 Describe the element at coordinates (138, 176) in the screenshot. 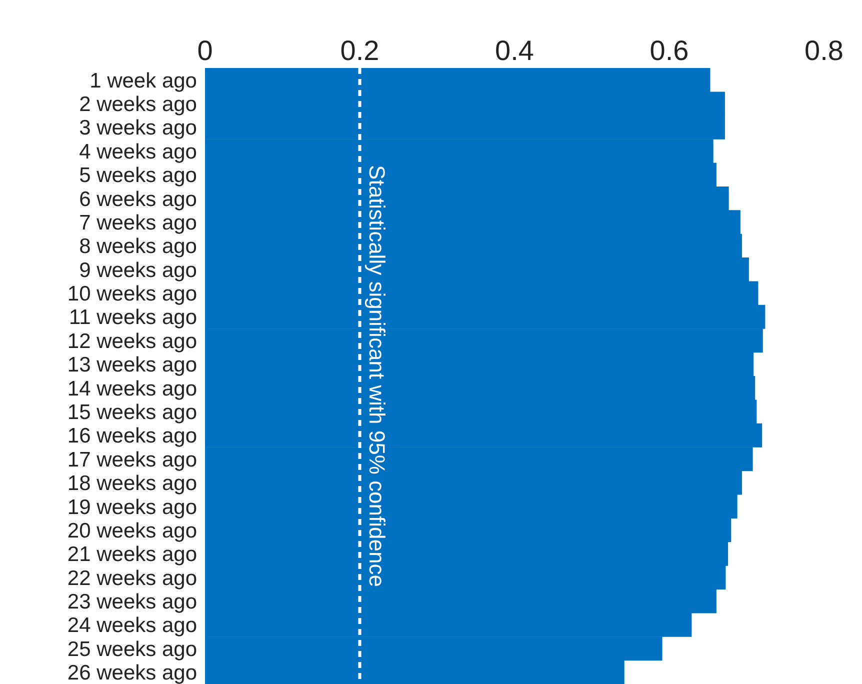

I see `y-tick-label: 5 weeks ago` at that location.